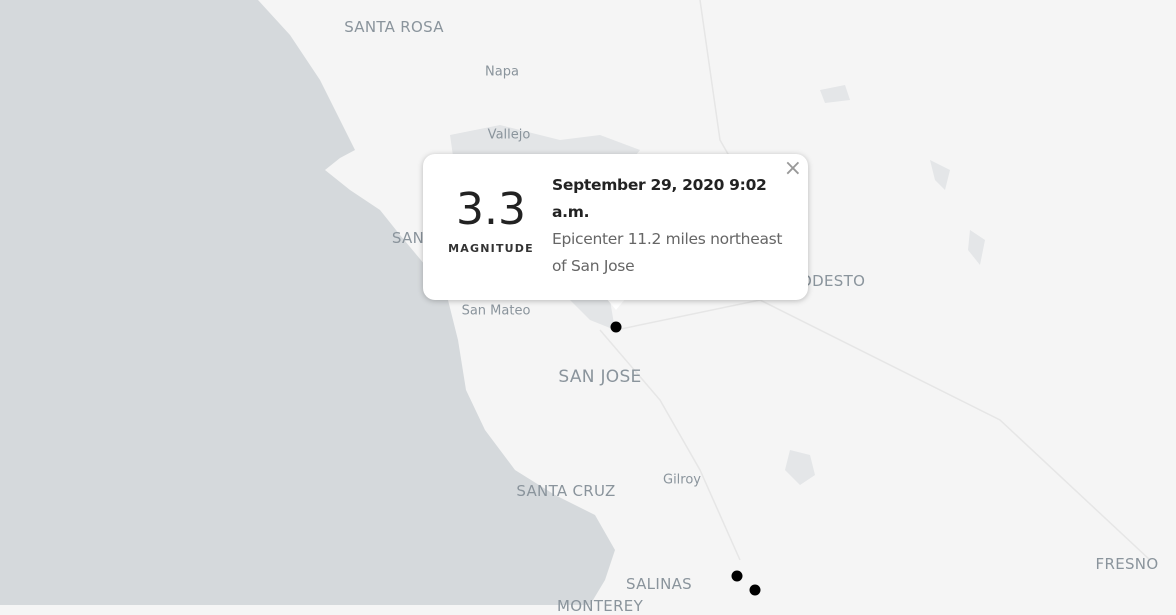 This screenshot has height=615, width=1176. What do you see at coordinates (659, 584) in the screenshot?
I see `city-label: SALINAS` at bounding box center [659, 584].